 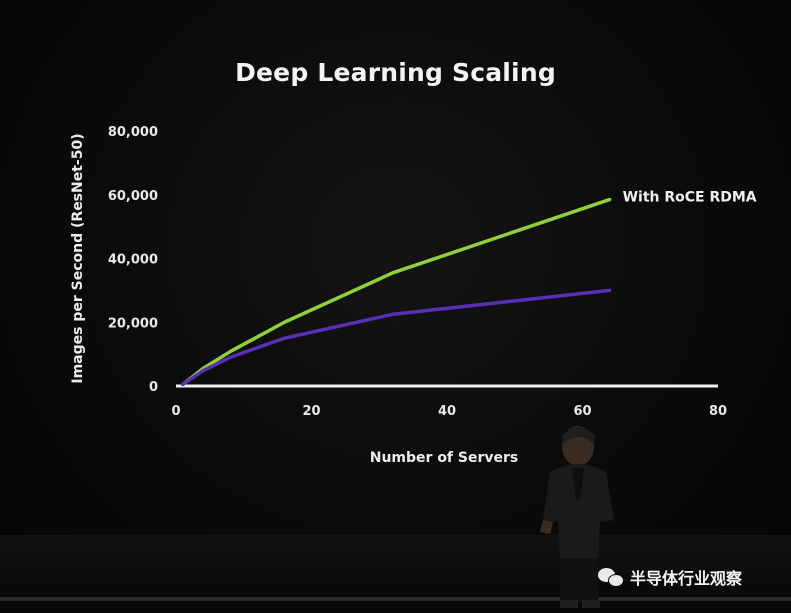 What do you see at coordinates (577, 517) in the screenshot?
I see `presenter-figure` at bounding box center [577, 517].